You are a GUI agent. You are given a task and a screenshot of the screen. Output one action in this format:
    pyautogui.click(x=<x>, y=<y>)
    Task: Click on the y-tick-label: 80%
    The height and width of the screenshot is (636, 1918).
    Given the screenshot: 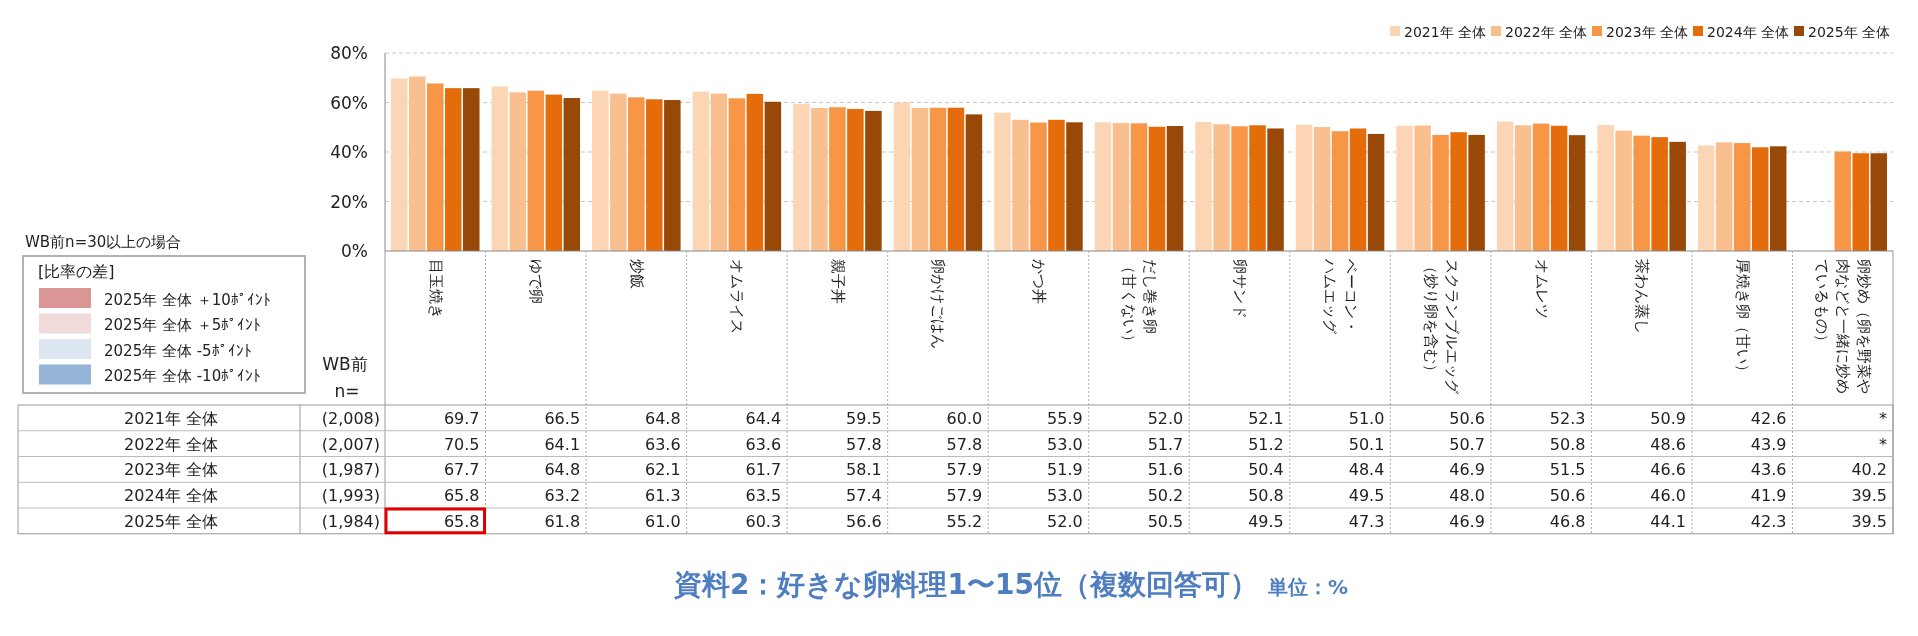 What is the action you would take?
    pyautogui.click(x=349, y=53)
    